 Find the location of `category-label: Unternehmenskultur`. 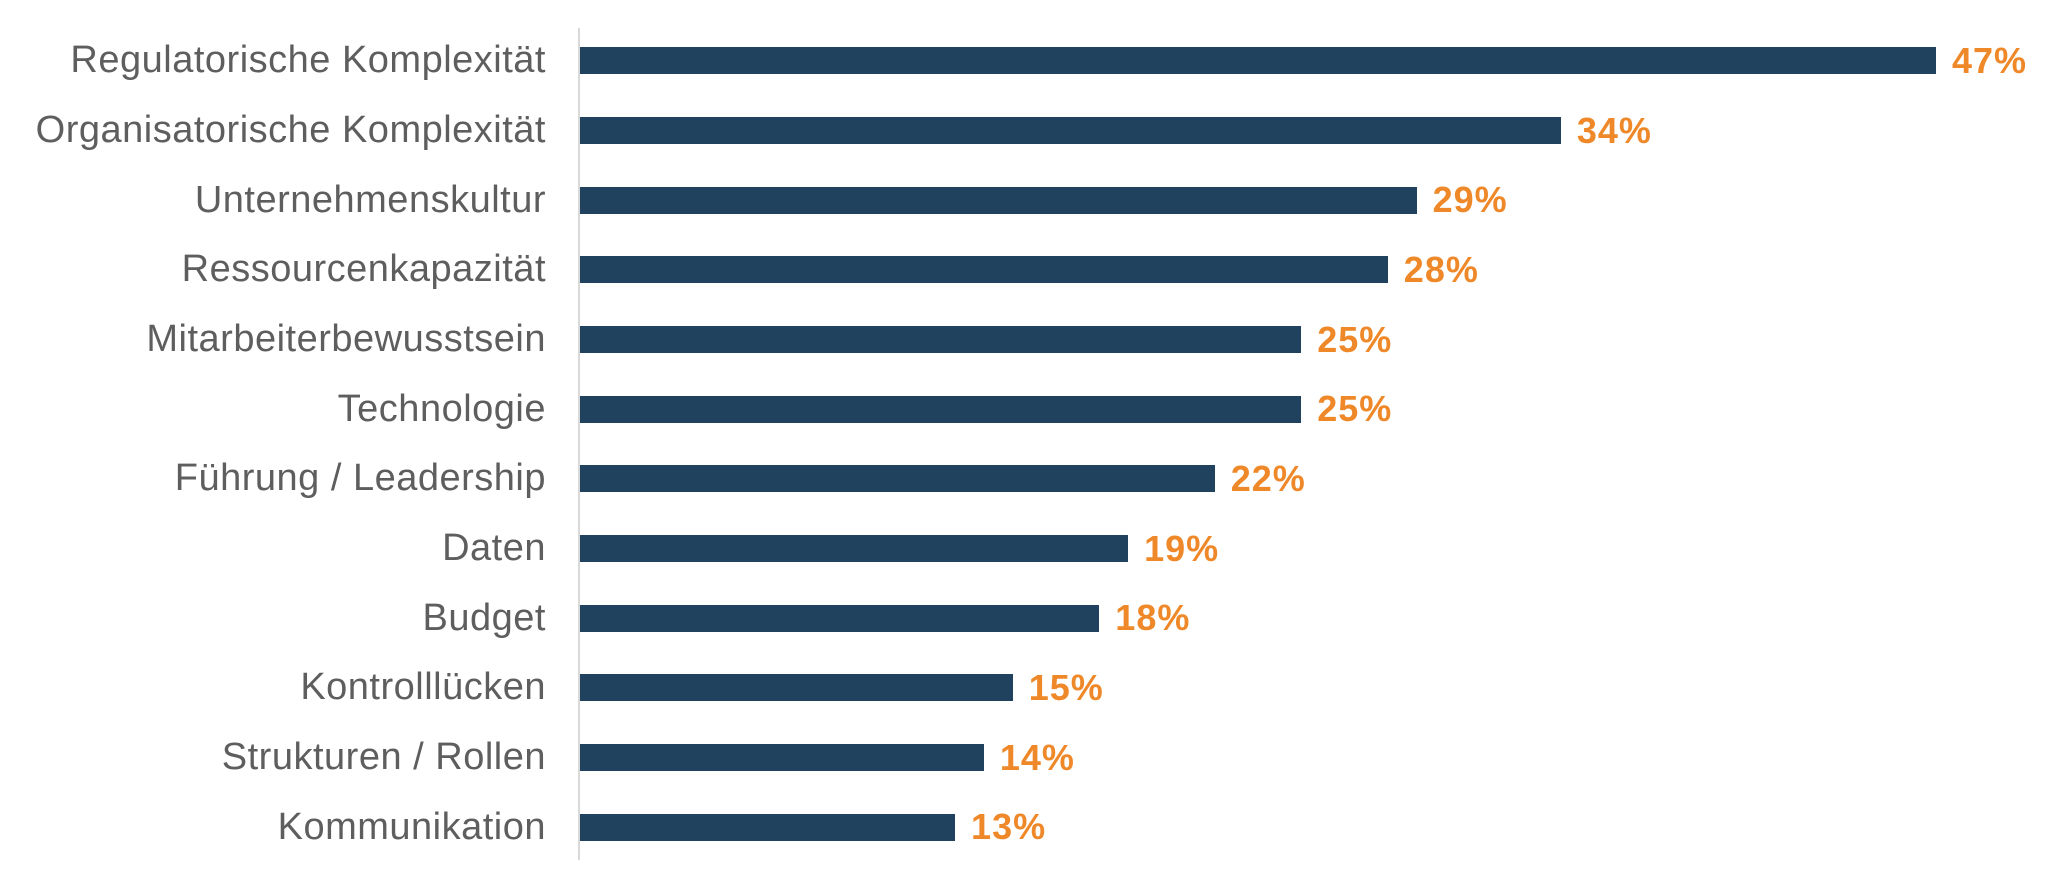

category-label: Unternehmenskultur is located at coordinates (370, 199).